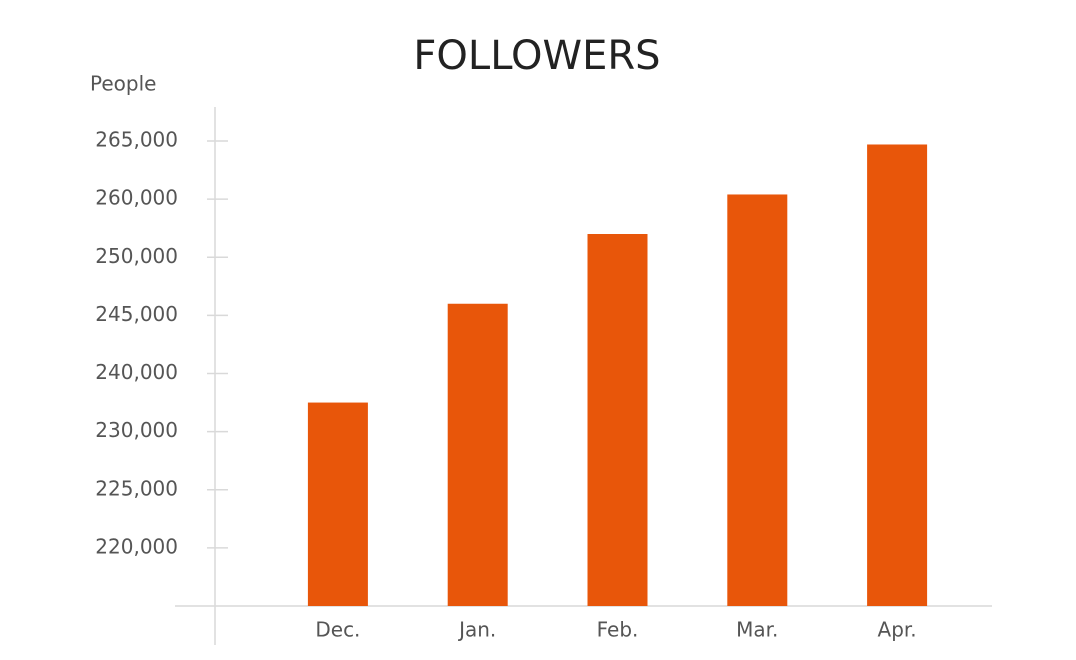 The height and width of the screenshot is (660, 1076). Describe the element at coordinates (757, 630) in the screenshot. I see `x-tick-label: Mar.` at that location.